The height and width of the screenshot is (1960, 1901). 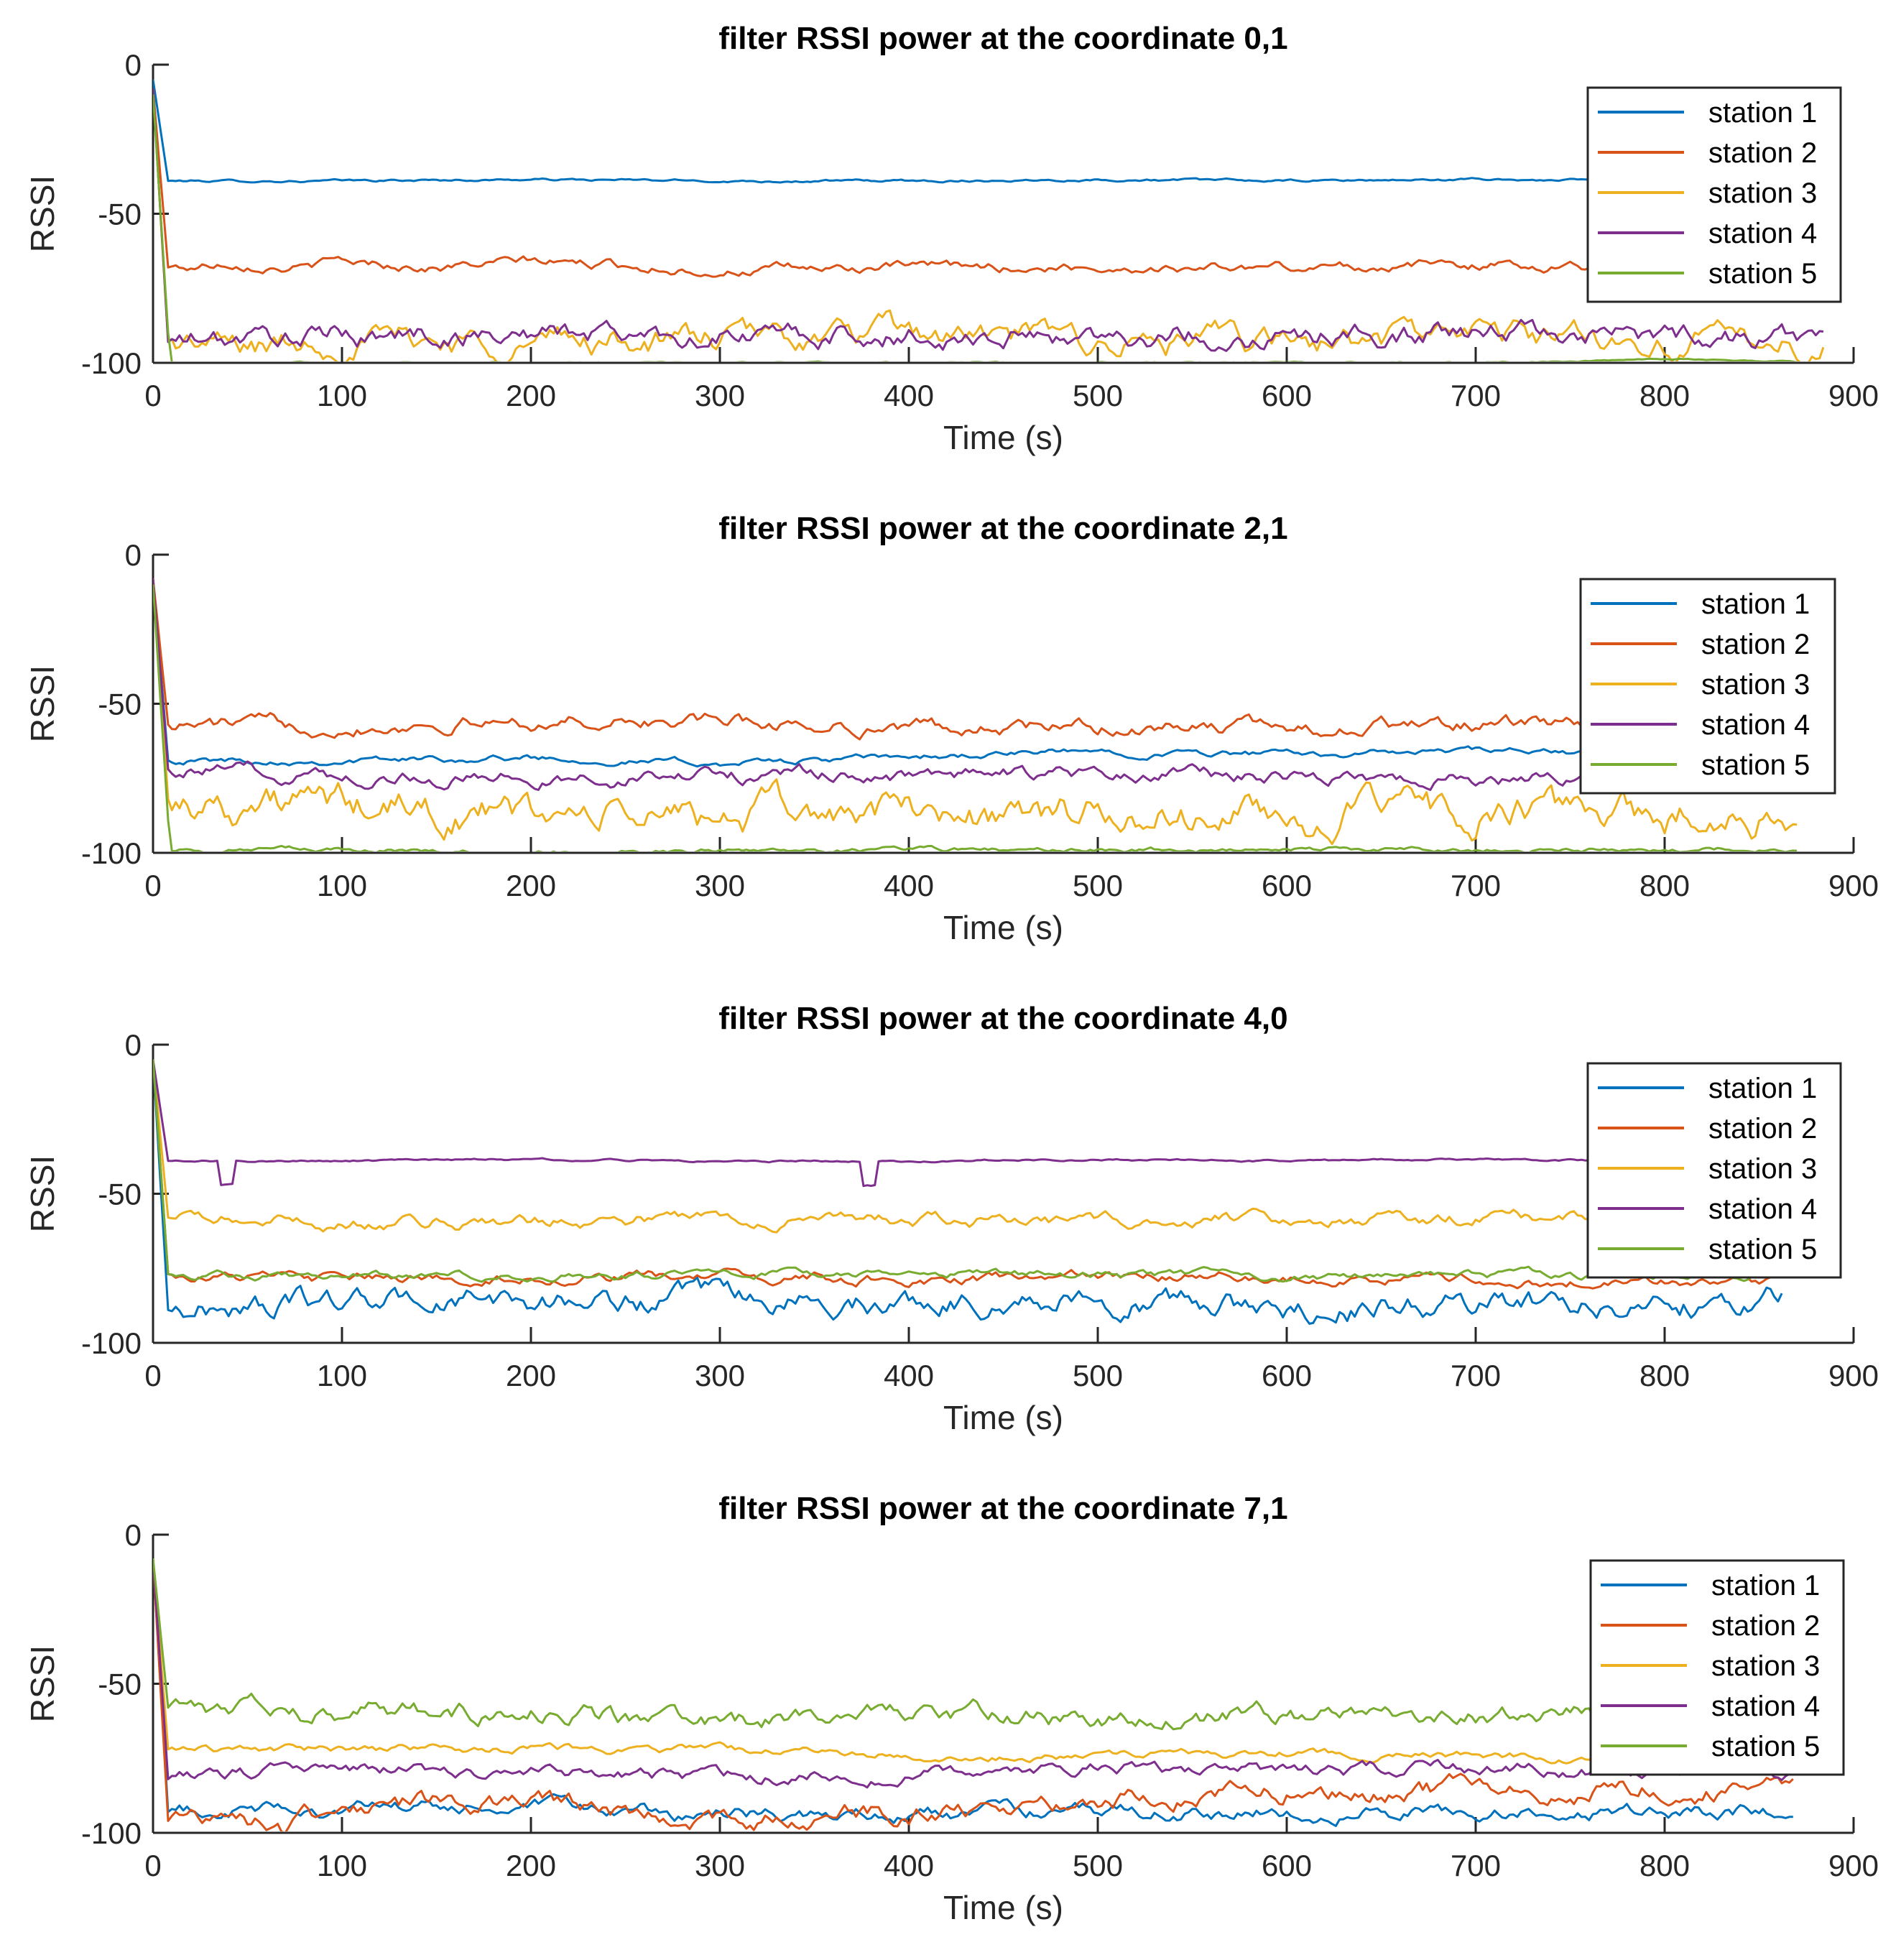 I want to click on y-tick-label: -100, so click(x=111, y=1833).